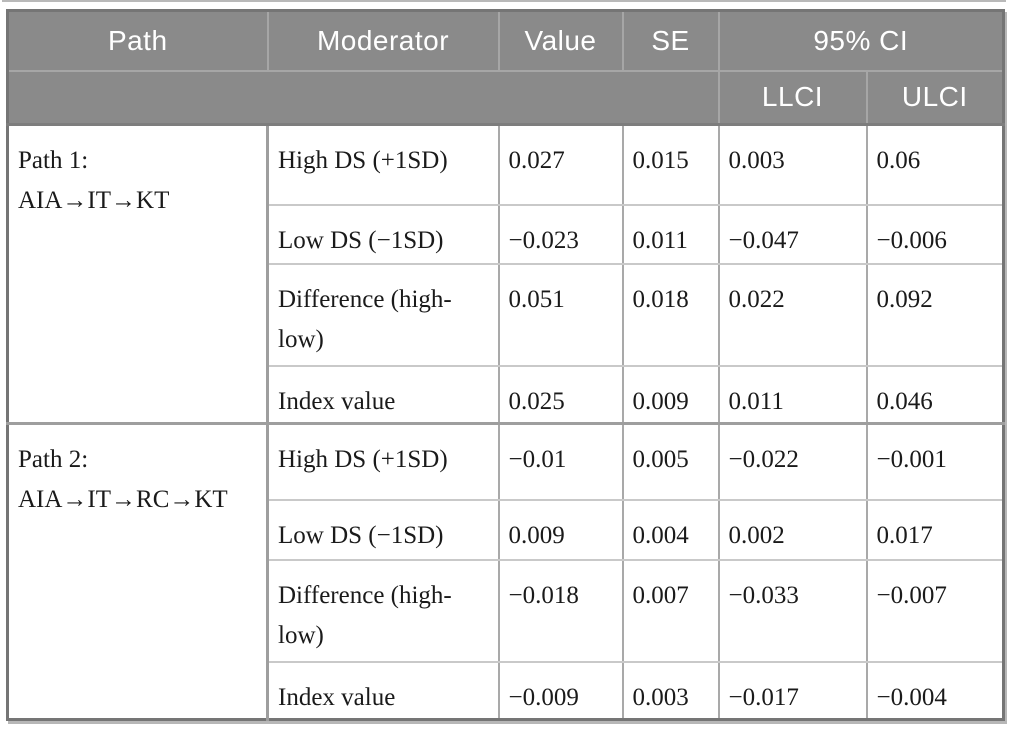  What do you see at coordinates (670, 314) in the screenshot?
I see `se-cell: 0.018` at bounding box center [670, 314].